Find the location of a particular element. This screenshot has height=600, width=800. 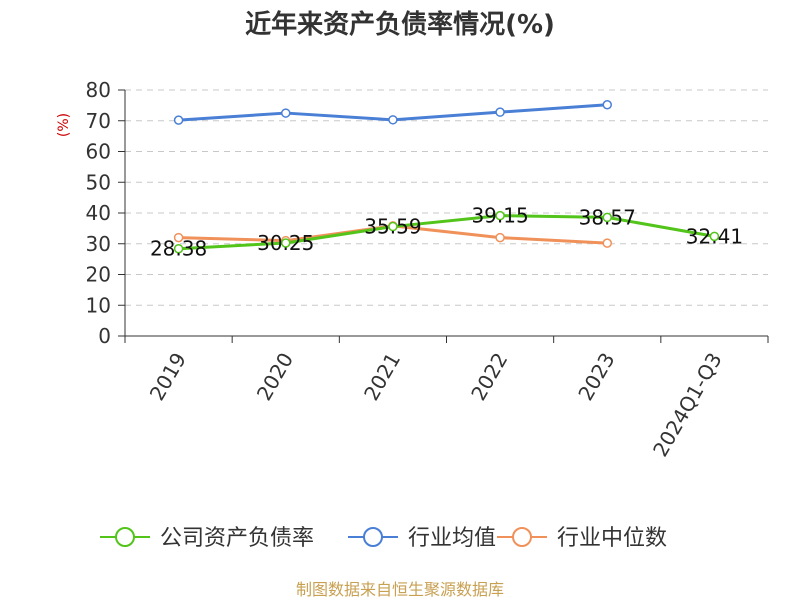

source-note: 制图数据来自恒生聚源数据库 is located at coordinates (400, 589).